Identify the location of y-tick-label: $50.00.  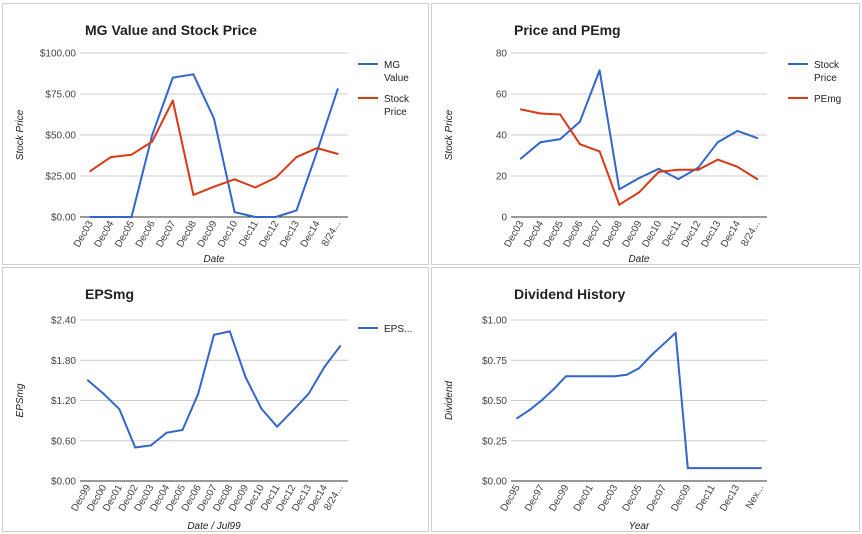
(60, 136).